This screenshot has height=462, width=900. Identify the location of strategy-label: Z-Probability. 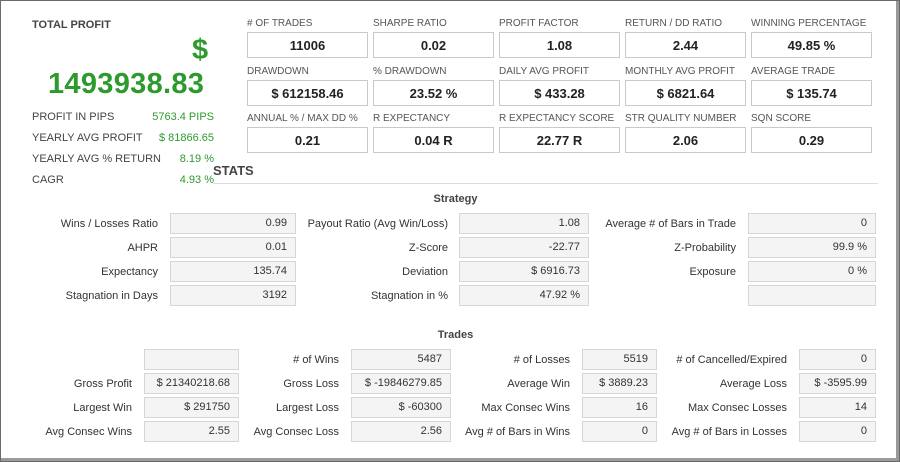
(705, 248).